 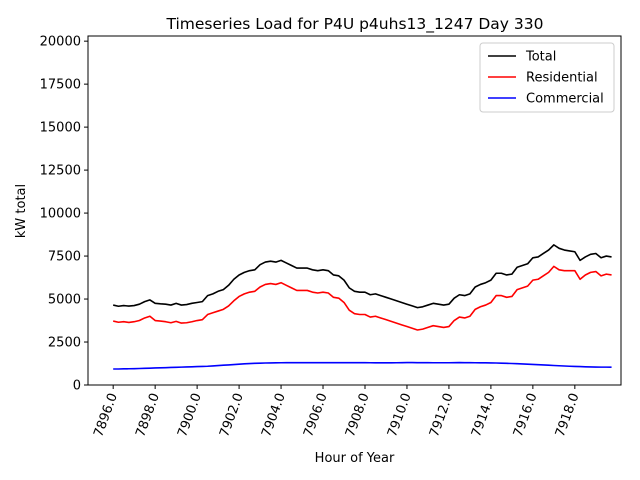 I want to click on series-line-commercial, so click(x=362, y=365).